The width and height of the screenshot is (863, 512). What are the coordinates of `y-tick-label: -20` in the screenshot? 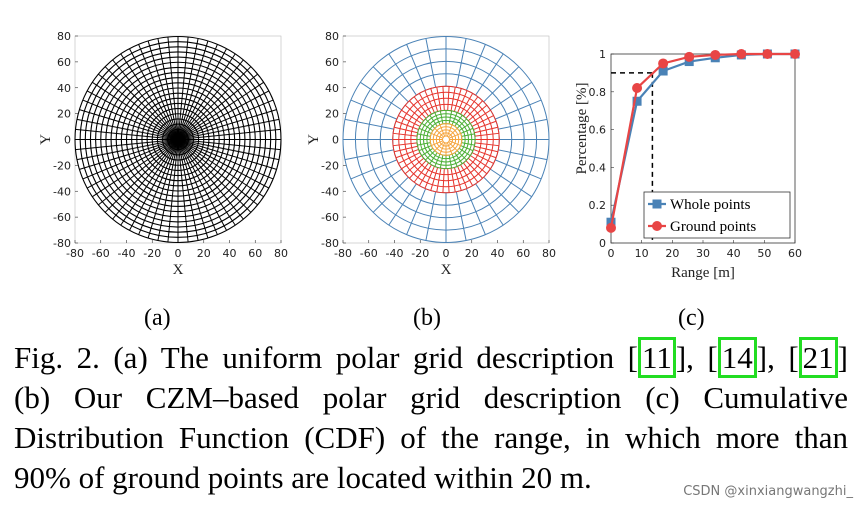 It's located at (62, 165).